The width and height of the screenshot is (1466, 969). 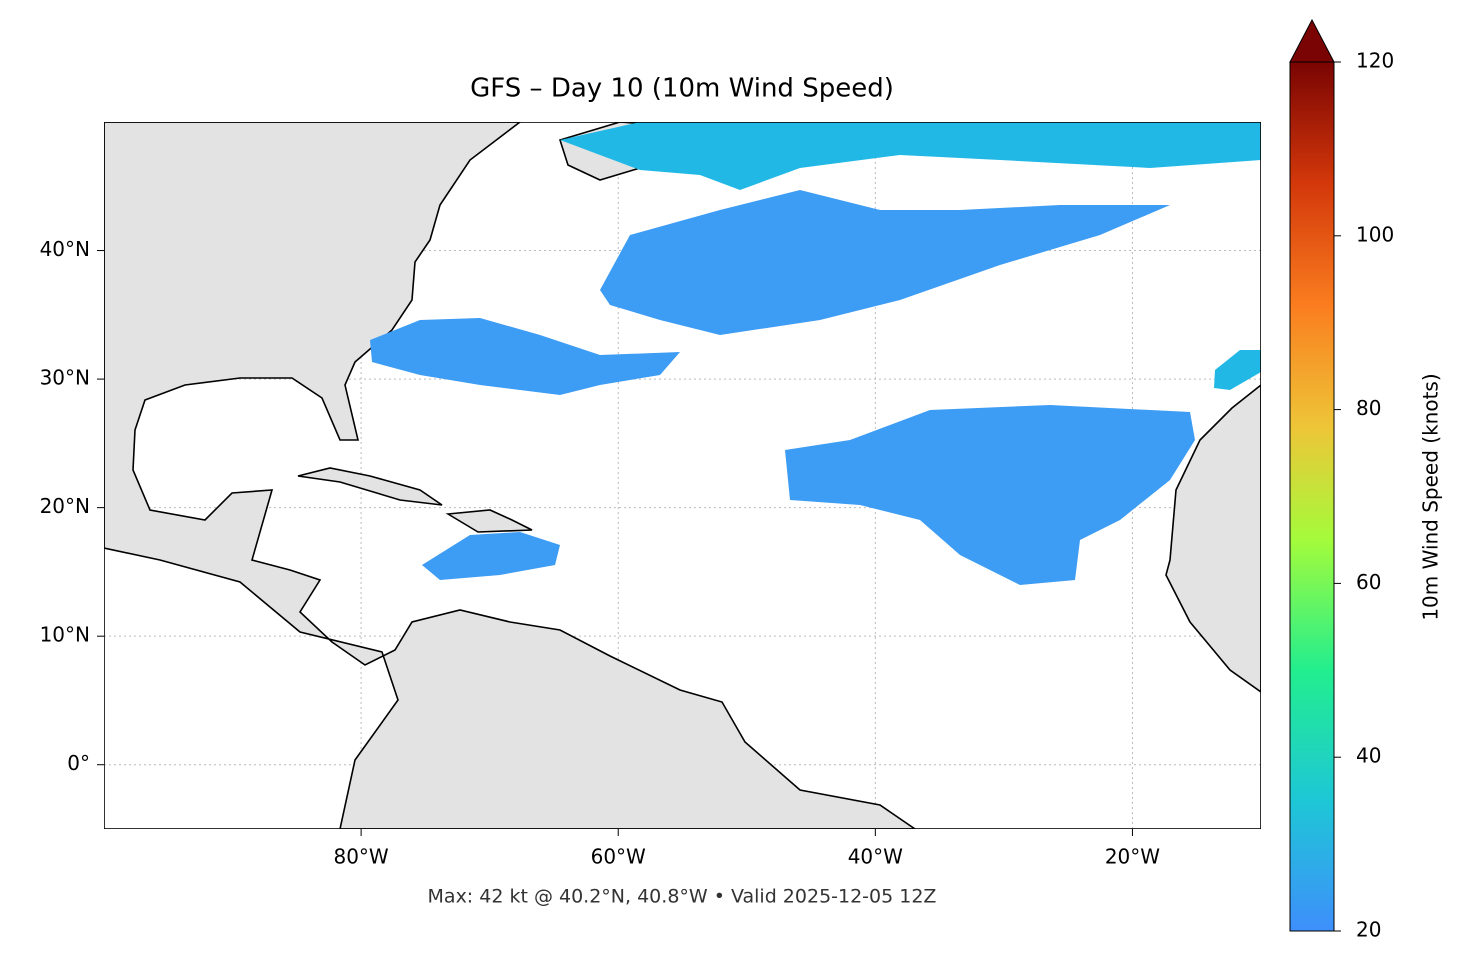 What do you see at coordinates (1213, 538) in the screenshot?
I see `africa` at bounding box center [1213, 538].